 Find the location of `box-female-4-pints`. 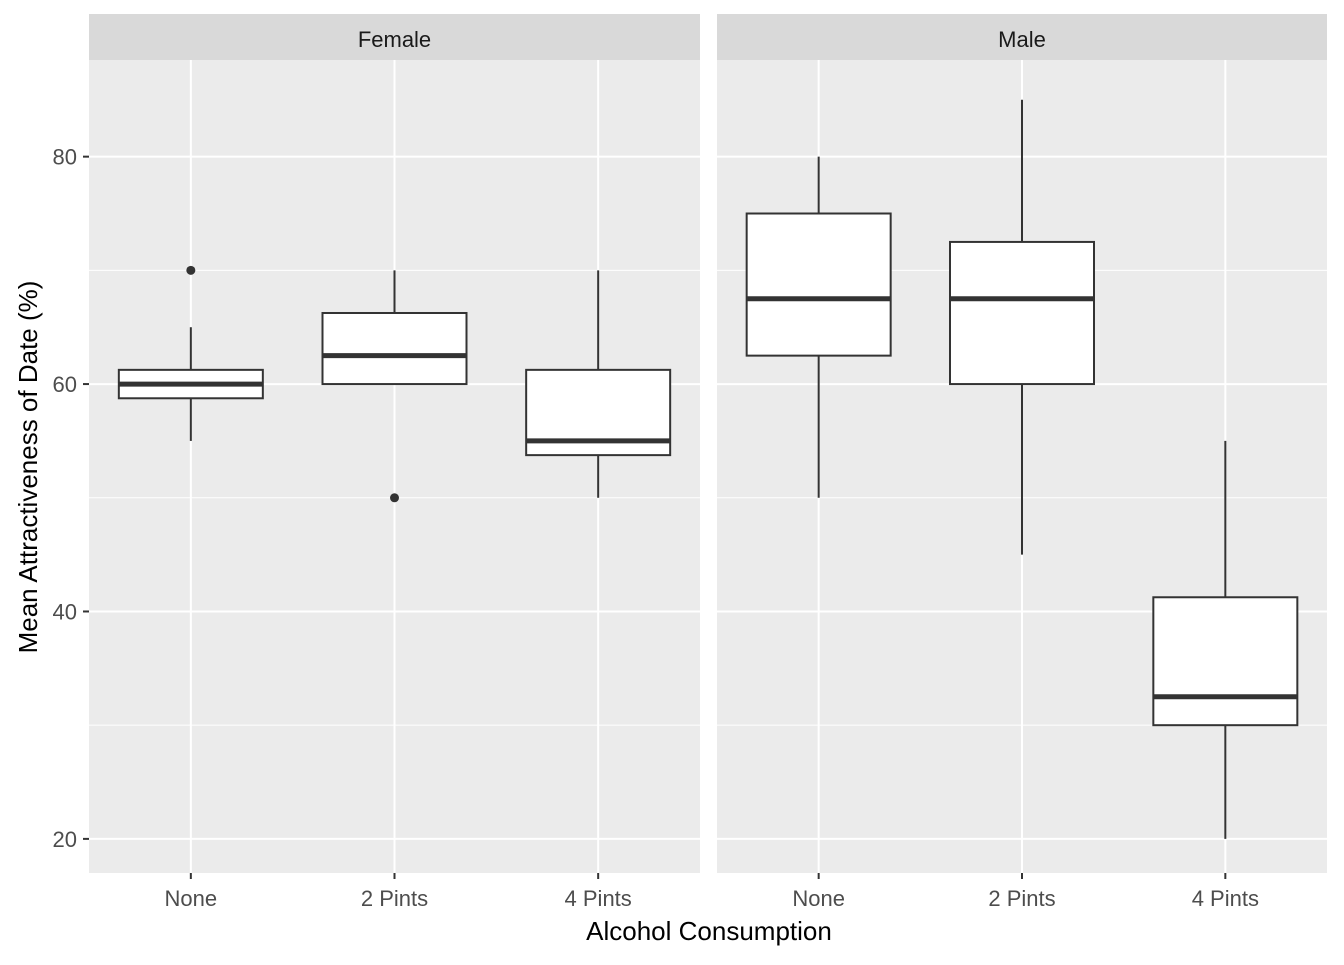

box-female-4-pints is located at coordinates (598, 384).